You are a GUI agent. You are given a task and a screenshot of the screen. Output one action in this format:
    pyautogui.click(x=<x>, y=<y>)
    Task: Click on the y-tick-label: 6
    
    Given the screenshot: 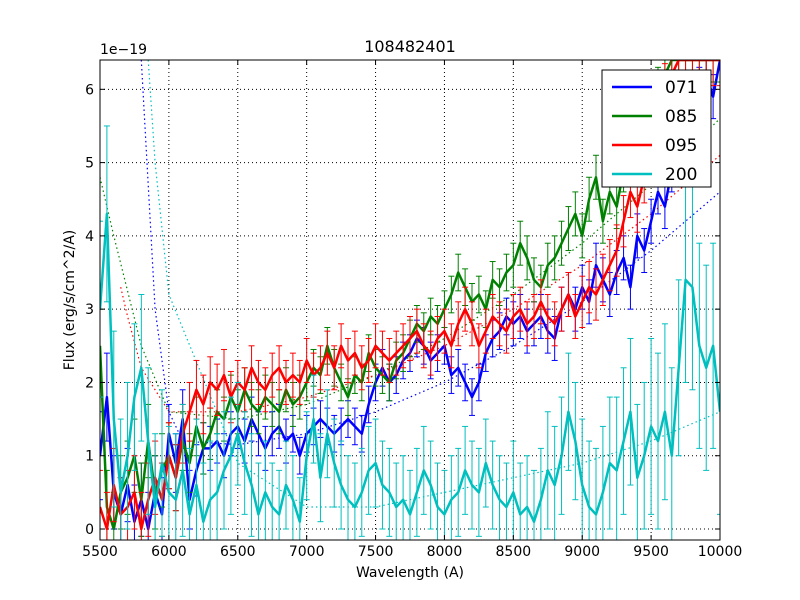 What is the action you would take?
    pyautogui.click(x=89, y=90)
    